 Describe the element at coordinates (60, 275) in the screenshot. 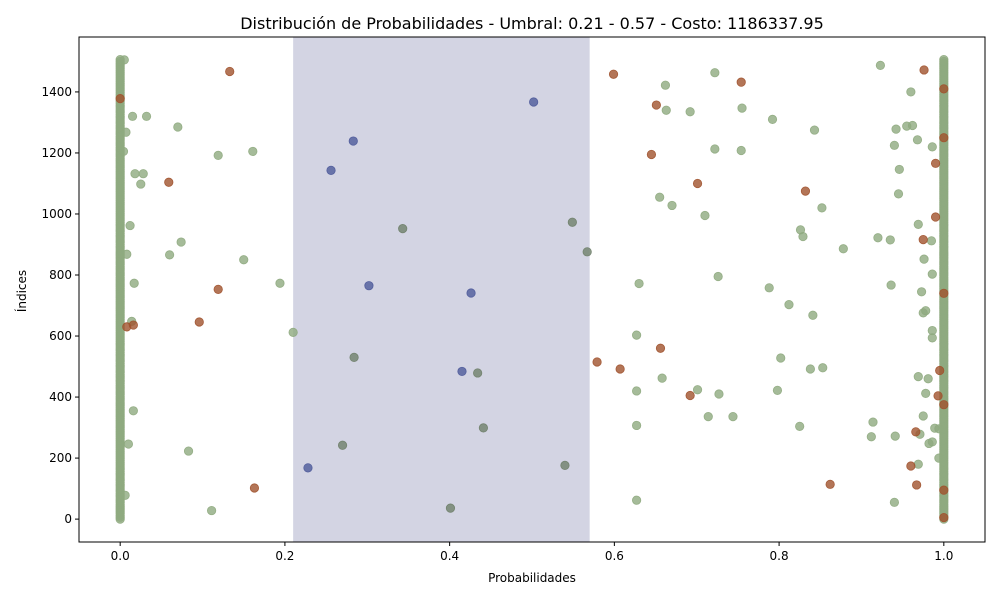

I see `y-tick-label: 800` at that location.